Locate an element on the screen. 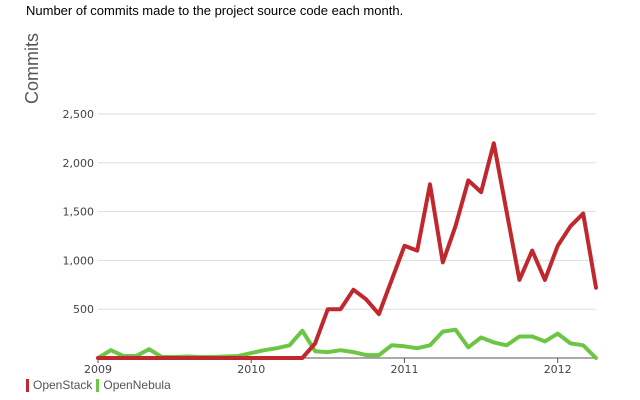  legend-swatch-opennebula is located at coordinates (98, 385).